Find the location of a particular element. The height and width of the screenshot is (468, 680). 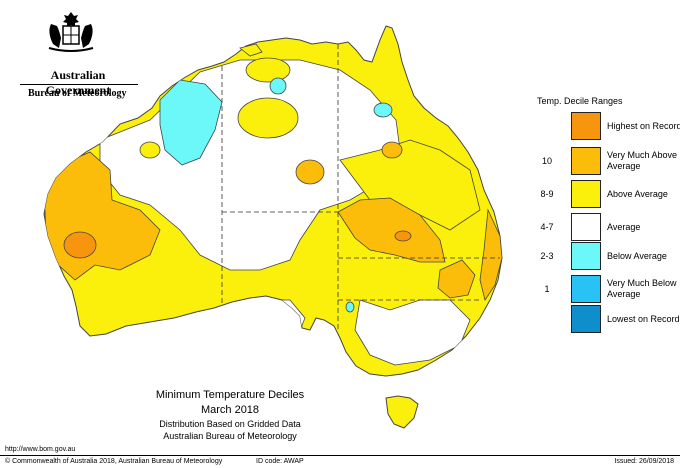

region-average-southeast is located at coordinates (412, 332).